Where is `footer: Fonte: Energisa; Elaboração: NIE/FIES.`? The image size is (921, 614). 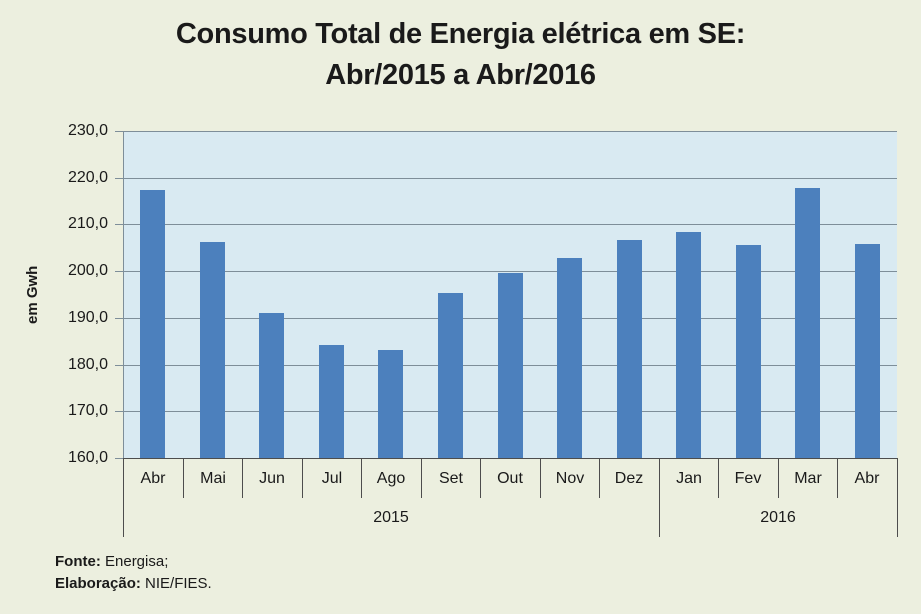 footer: Fonte: Energisa; Elaboração: NIE/FIES. is located at coordinates (133, 573).